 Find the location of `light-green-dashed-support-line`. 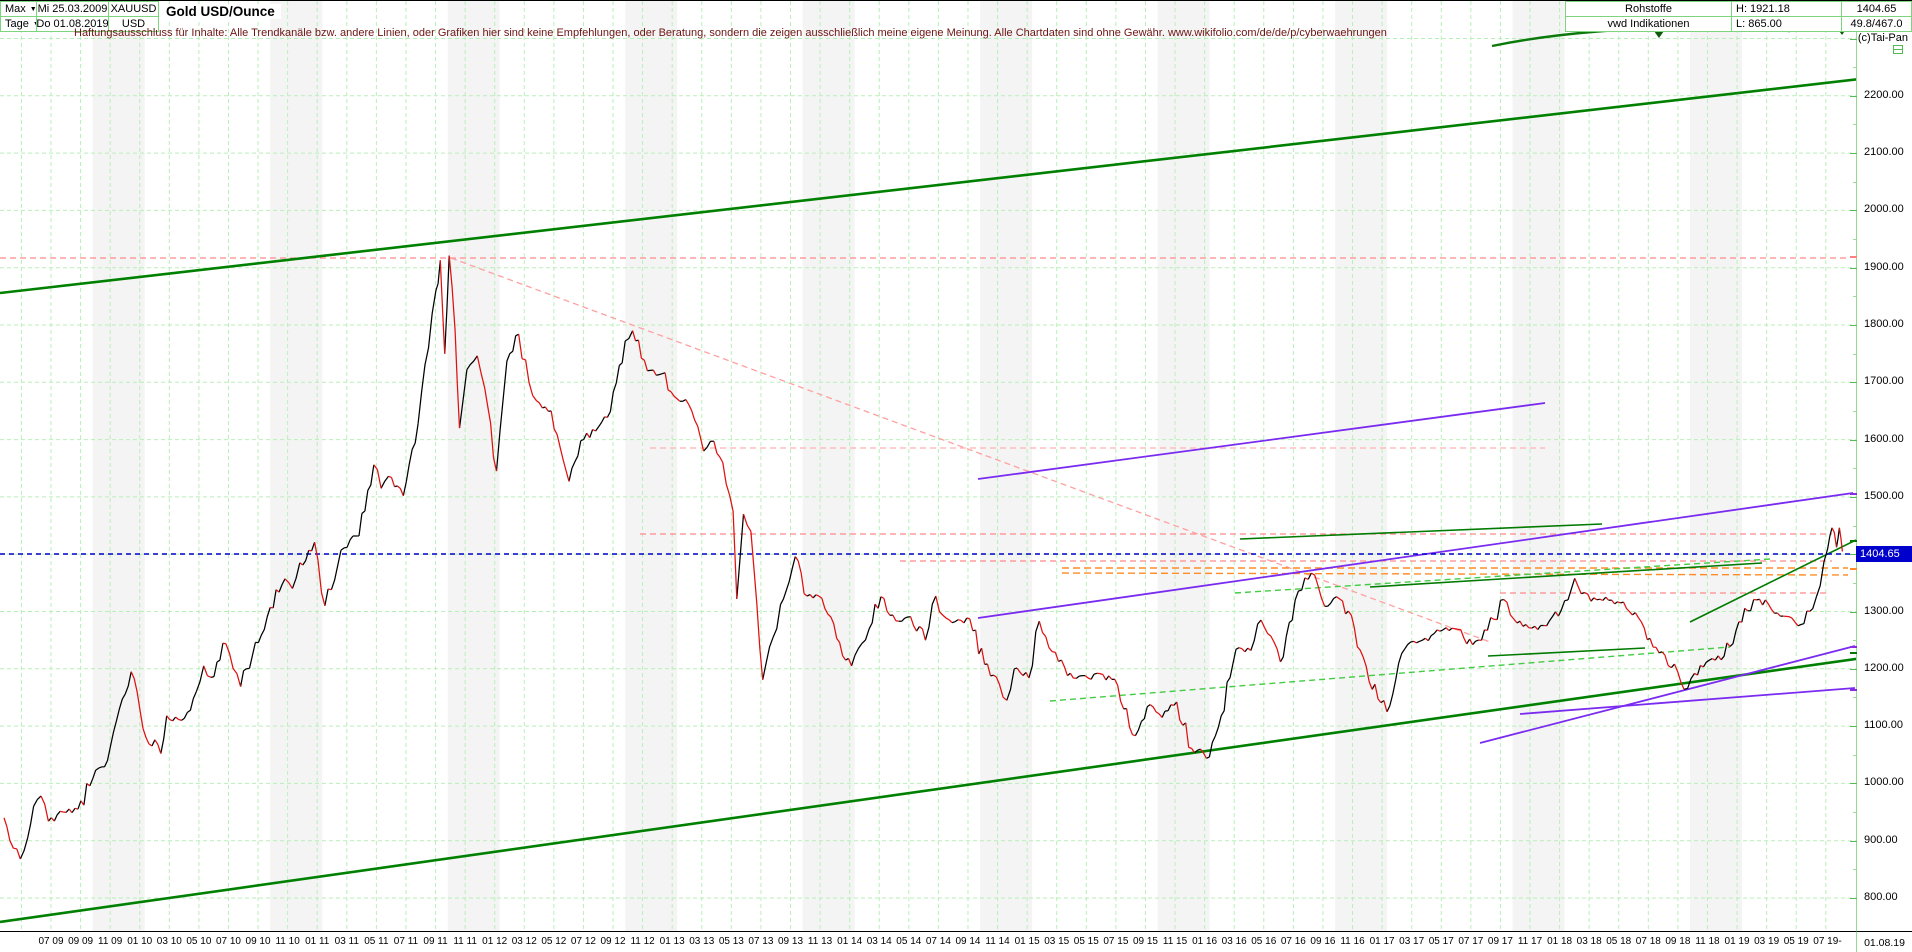

light-green-dashed-support-line is located at coordinates (1390, 674).